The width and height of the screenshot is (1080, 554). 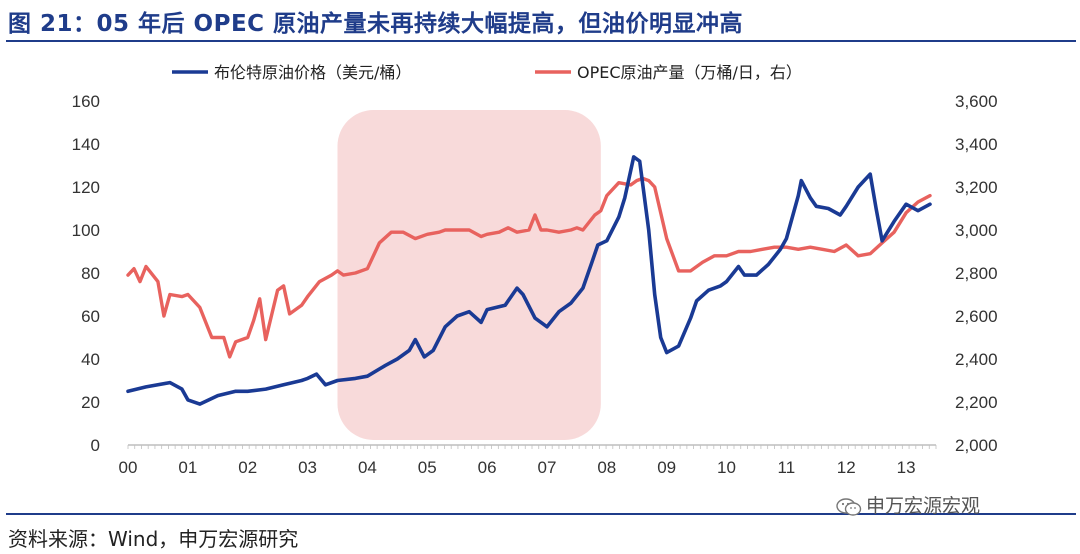 I want to click on x-tick-label: 06, so click(x=487, y=467).